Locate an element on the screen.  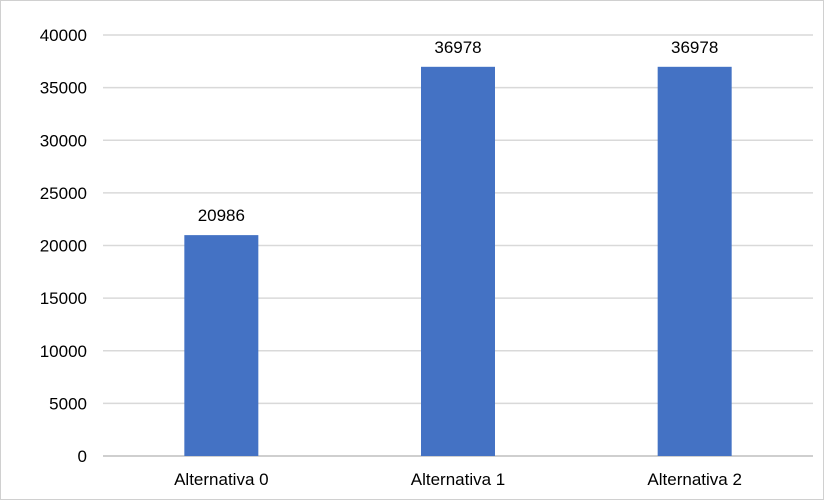
data-label: 20986 is located at coordinates (221, 215).